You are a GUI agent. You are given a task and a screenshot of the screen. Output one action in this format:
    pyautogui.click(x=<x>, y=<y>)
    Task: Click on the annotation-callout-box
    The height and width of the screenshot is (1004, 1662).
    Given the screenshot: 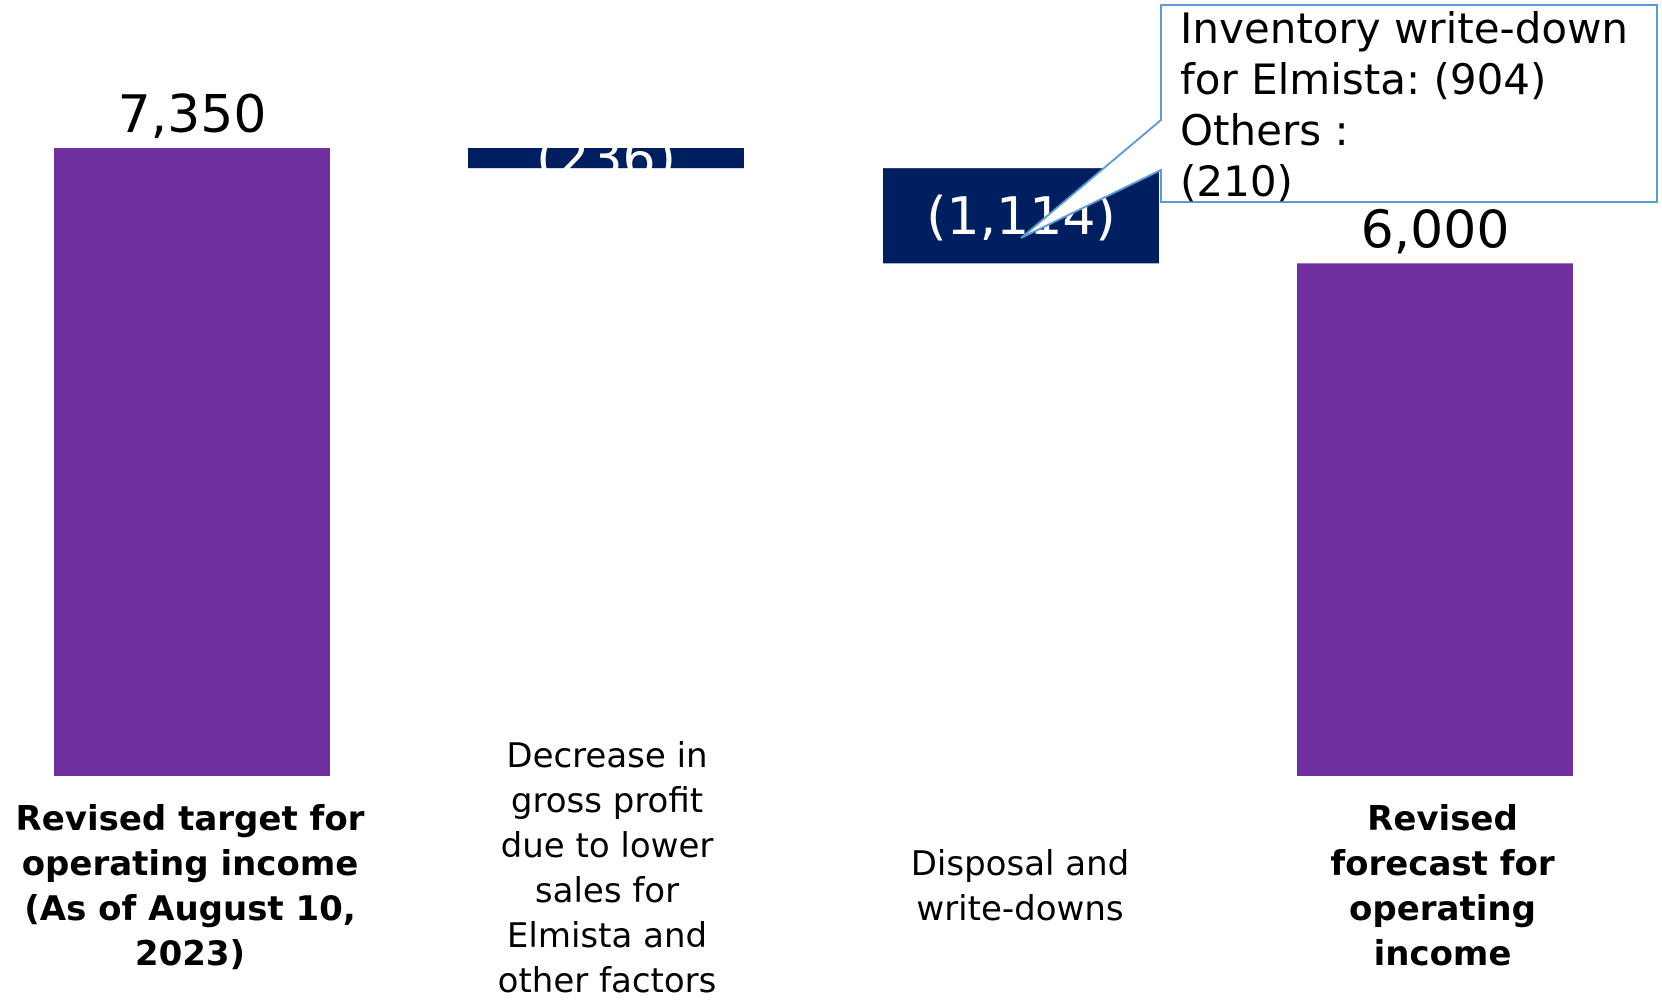 What is the action you would take?
    pyautogui.click(x=1339, y=121)
    